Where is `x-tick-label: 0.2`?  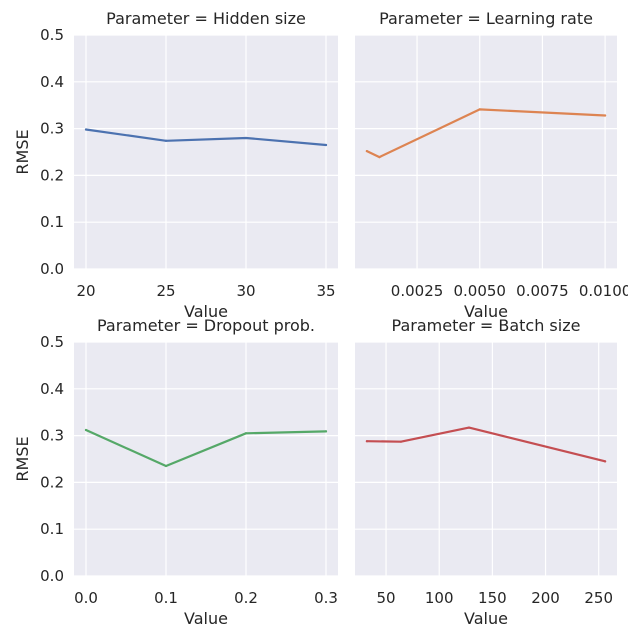 x-tick-label: 0.2 is located at coordinates (246, 598).